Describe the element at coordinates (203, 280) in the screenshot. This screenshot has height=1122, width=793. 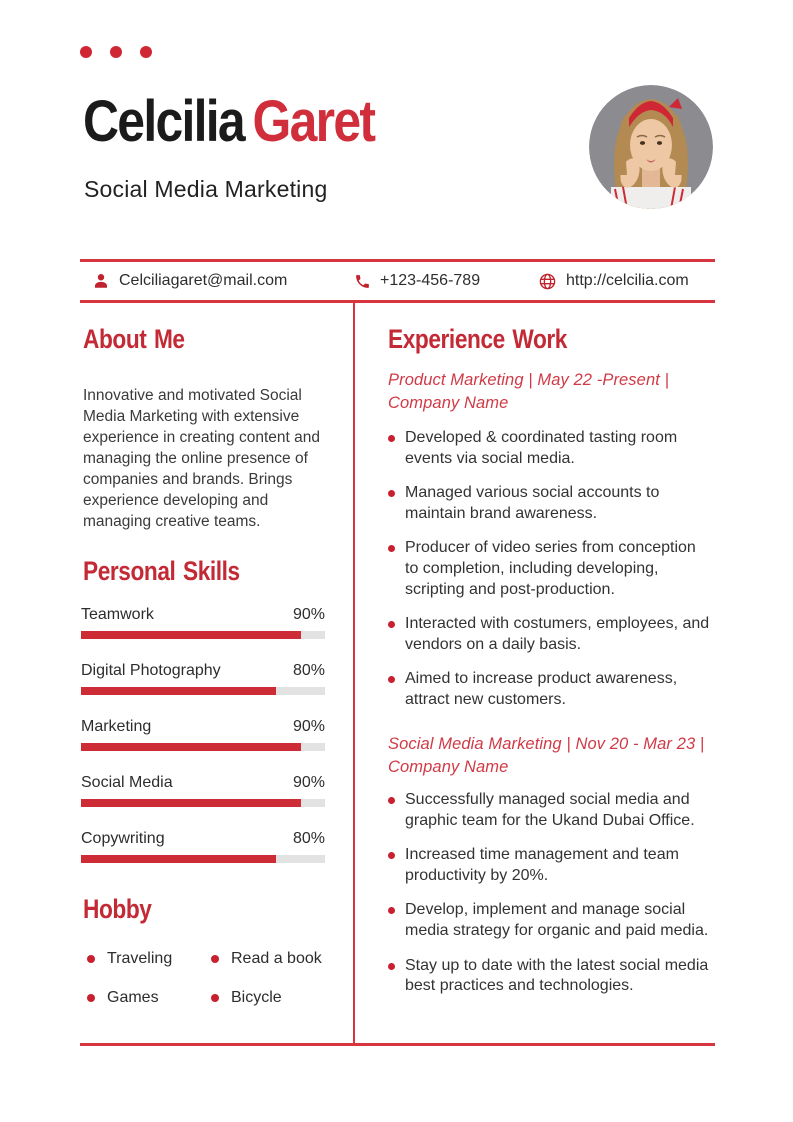
I see `contact-email-text: Celciliagaret@mail.com` at that location.